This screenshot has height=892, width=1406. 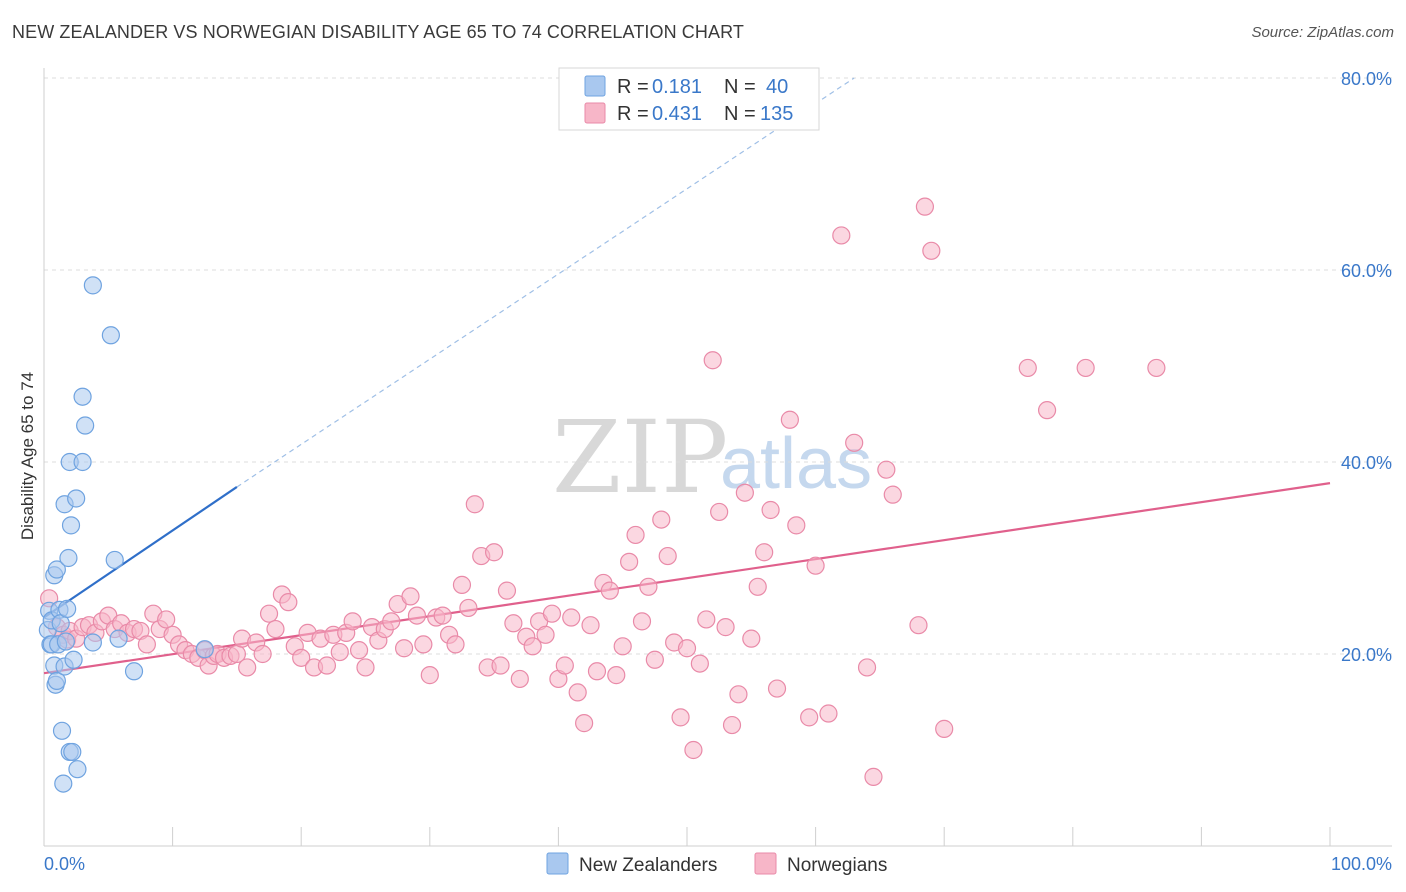 What do you see at coordinates (677, 87) in the screenshot?
I see `legend-r-value: 0.181` at bounding box center [677, 87].